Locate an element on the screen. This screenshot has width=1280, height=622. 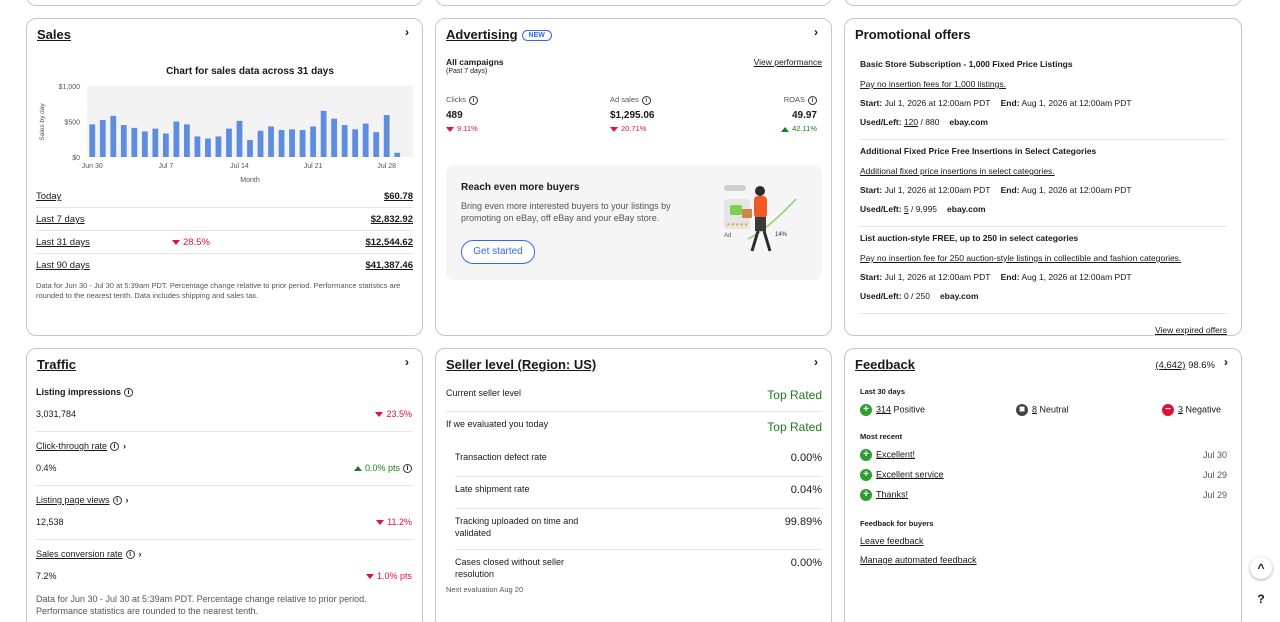
ad-metric-change: 9.11% is located at coordinates (462, 128).